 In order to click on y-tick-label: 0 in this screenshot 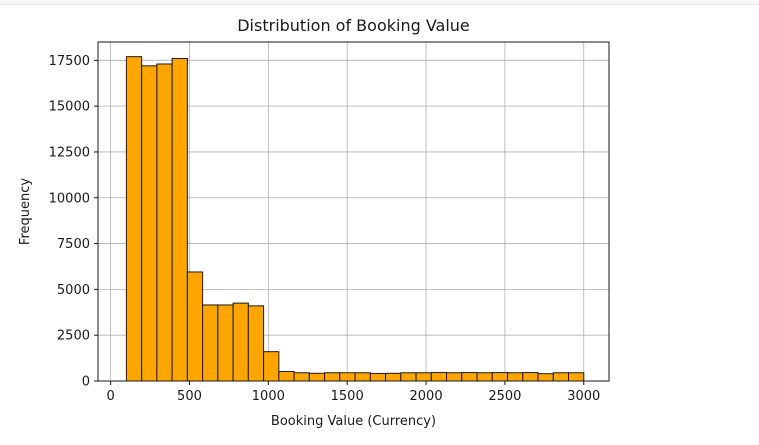, I will do `click(86, 382)`.